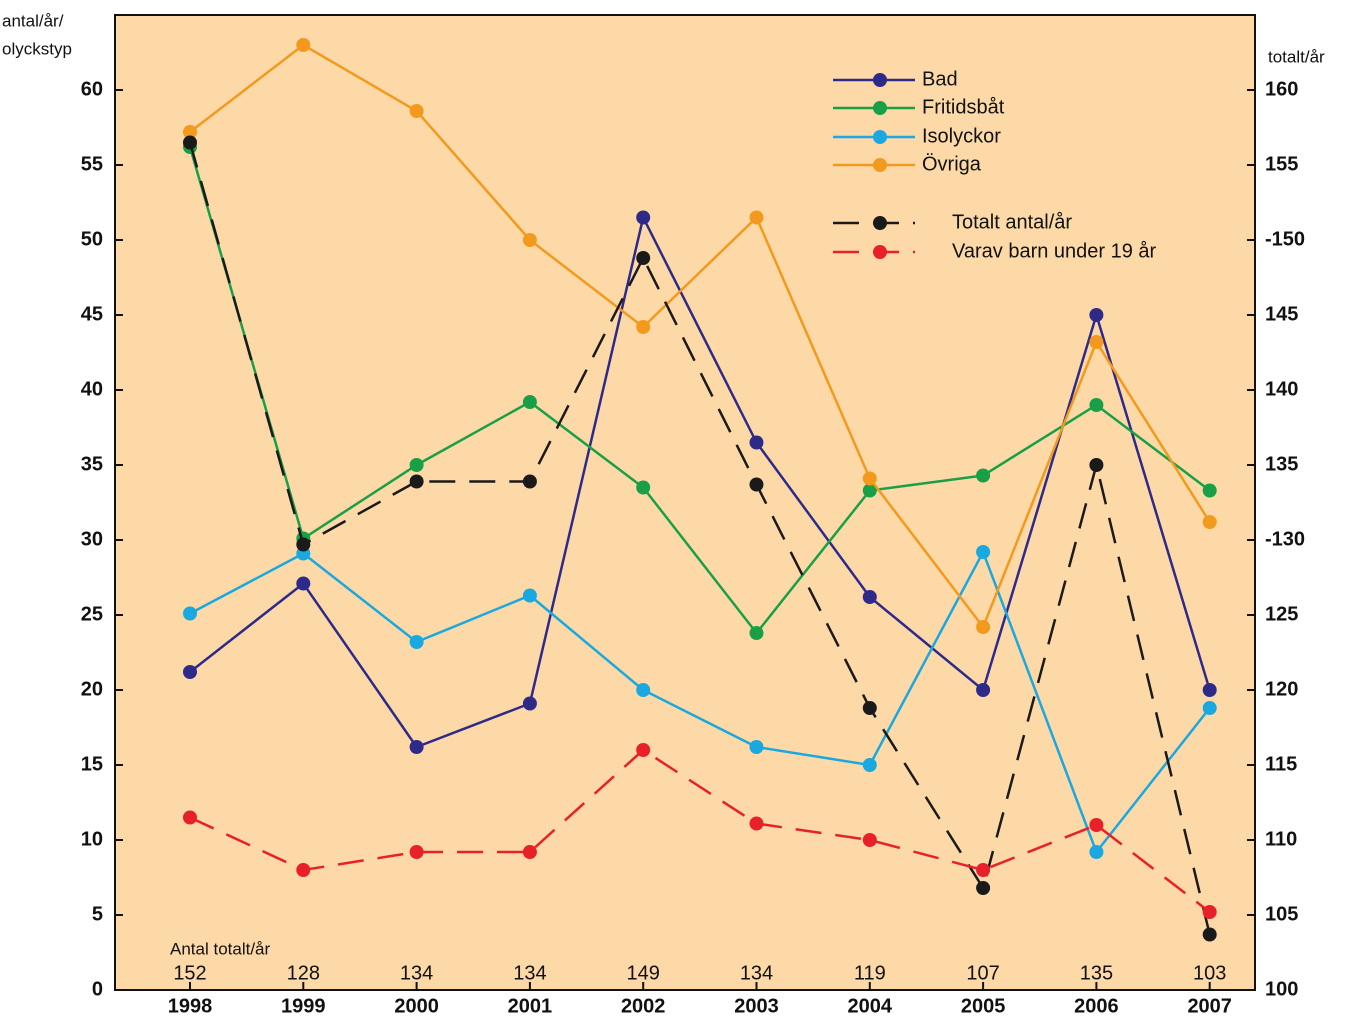 The height and width of the screenshot is (1019, 1347). What do you see at coordinates (1285, 539) in the screenshot?
I see `y2-tick-label: -130` at bounding box center [1285, 539].